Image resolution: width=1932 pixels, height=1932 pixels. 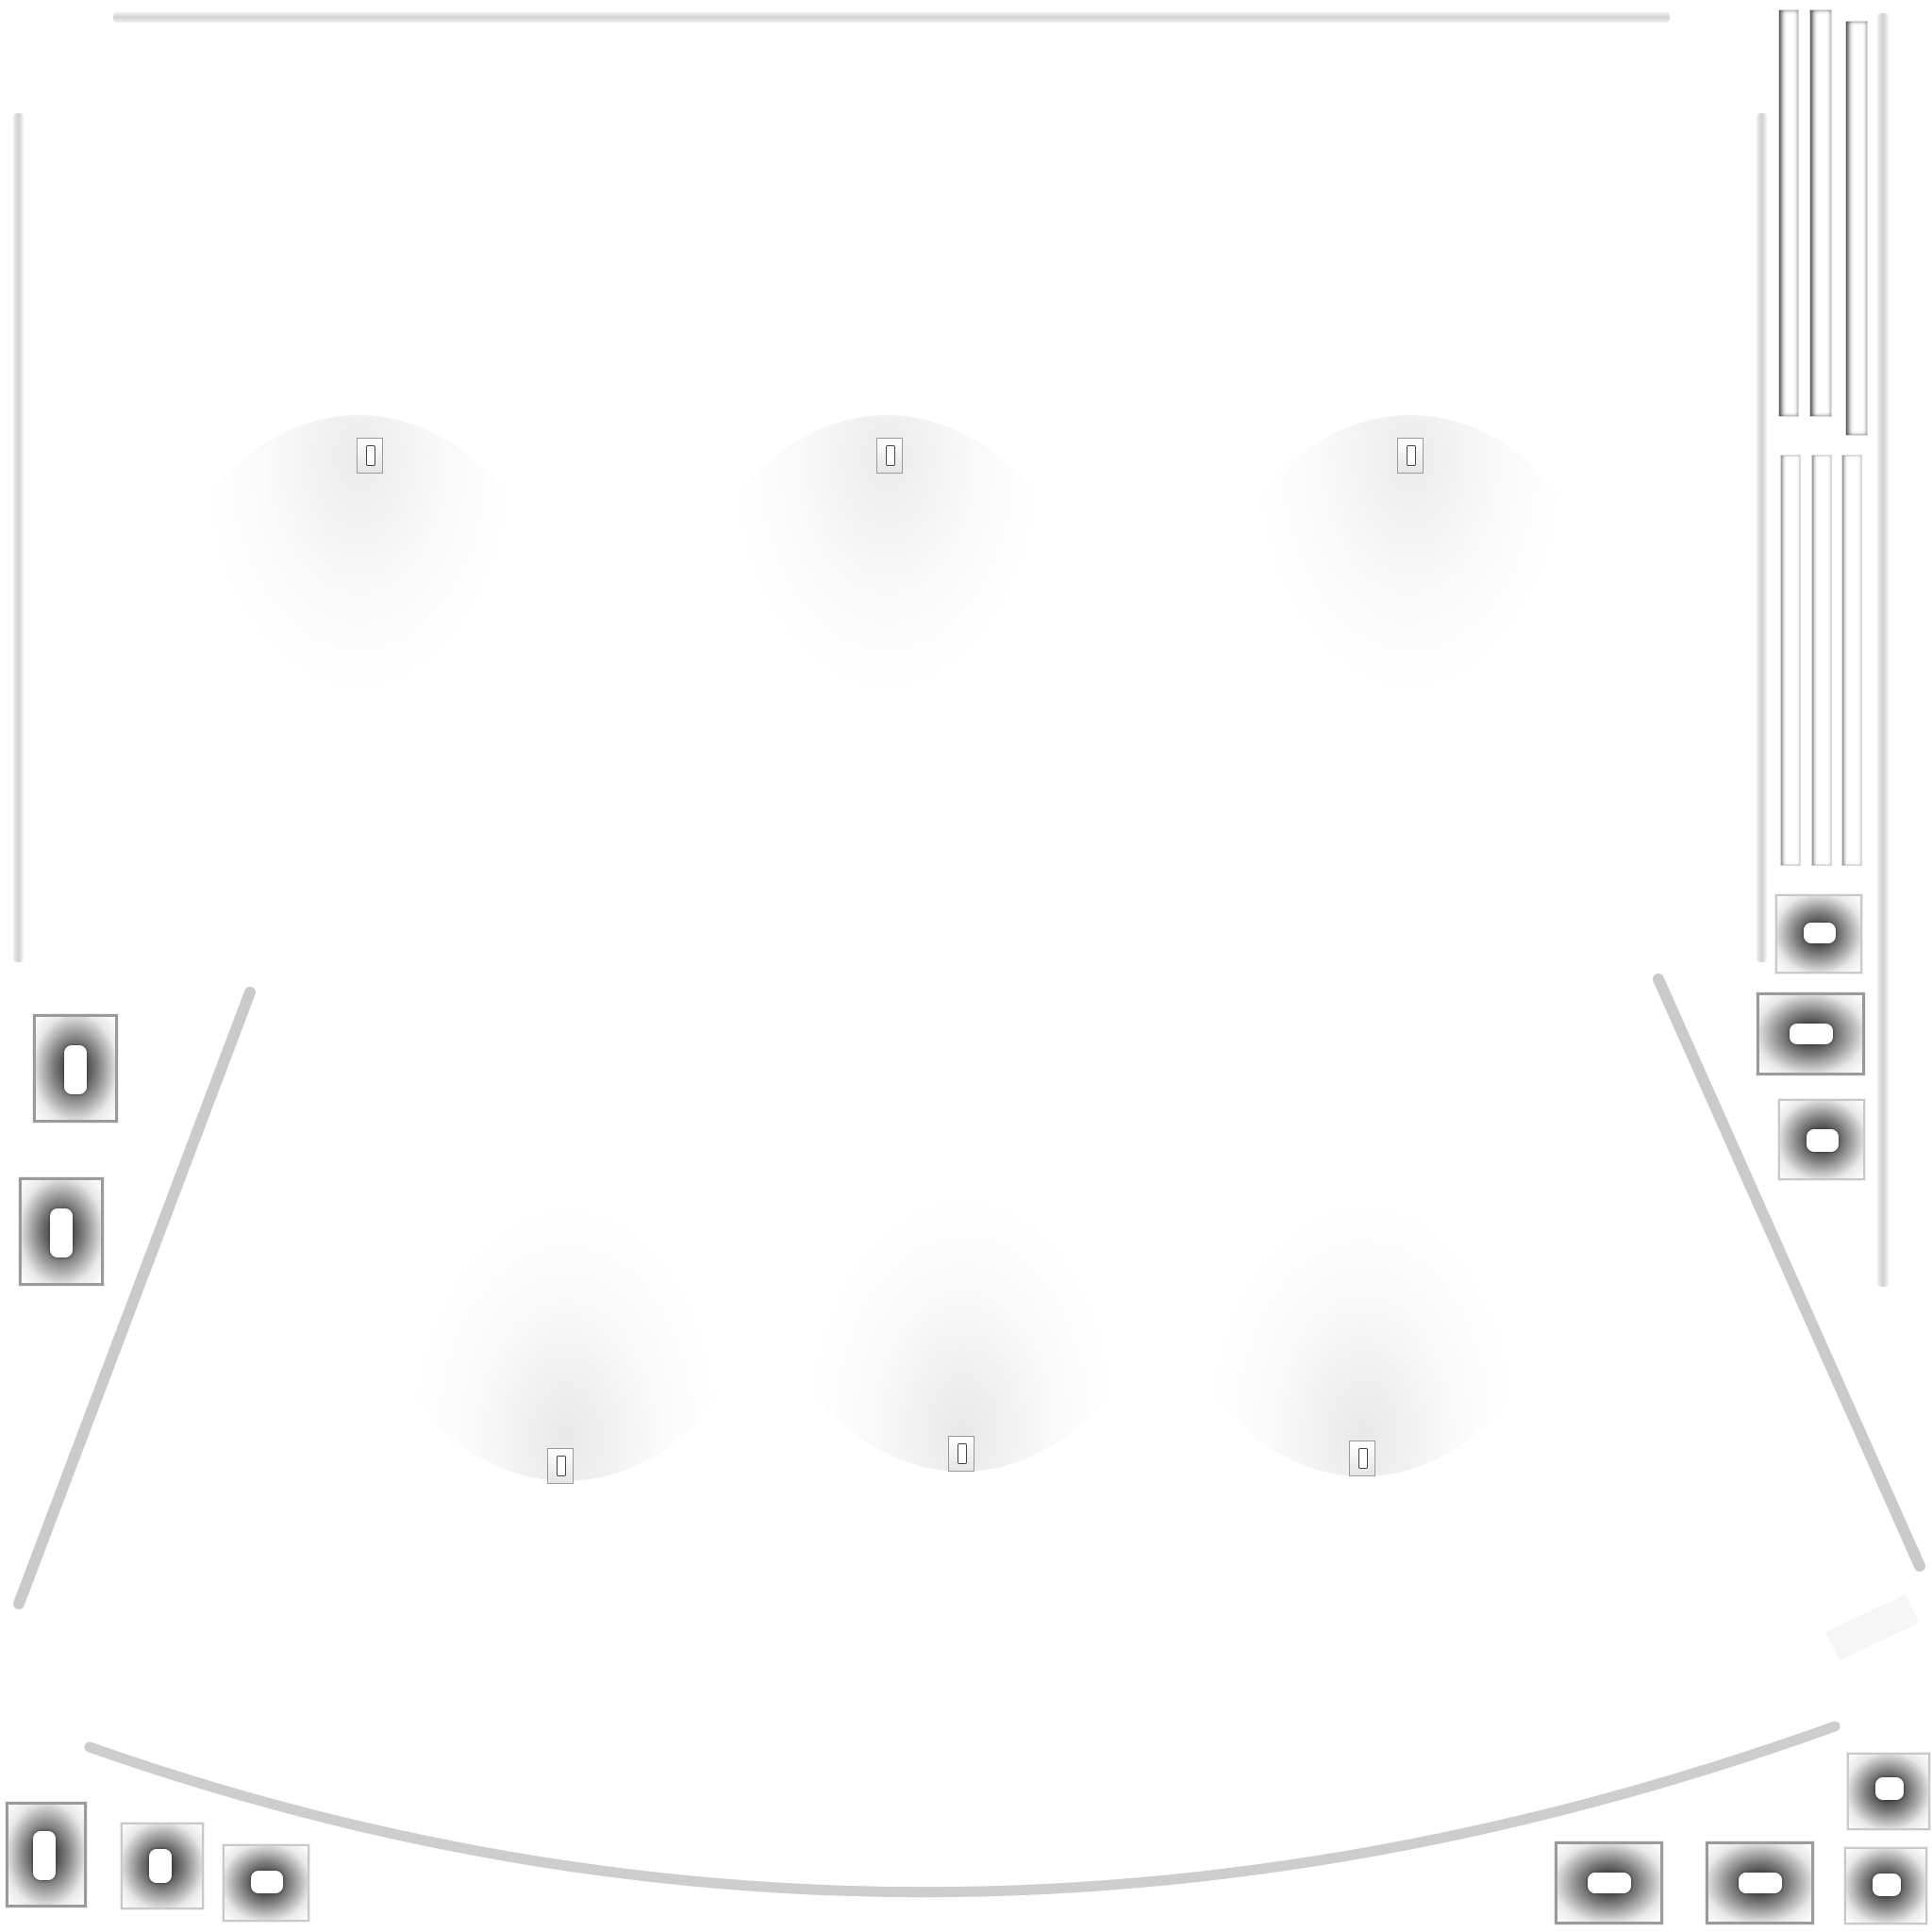 I want to click on right-diagonal-edge, so click(x=1789, y=1273).